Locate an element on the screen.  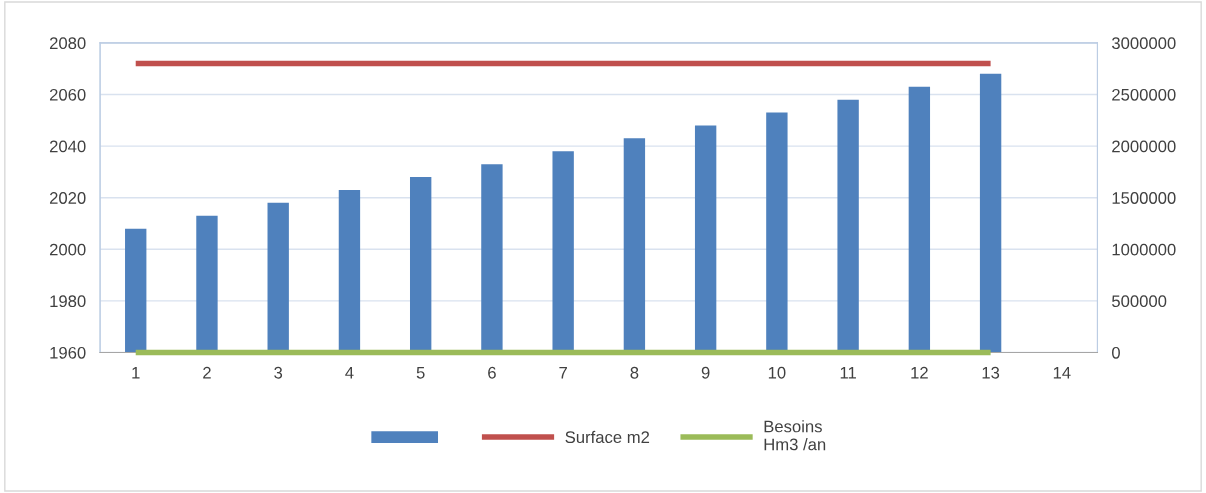
x-tick-label: 11 is located at coordinates (848, 373).